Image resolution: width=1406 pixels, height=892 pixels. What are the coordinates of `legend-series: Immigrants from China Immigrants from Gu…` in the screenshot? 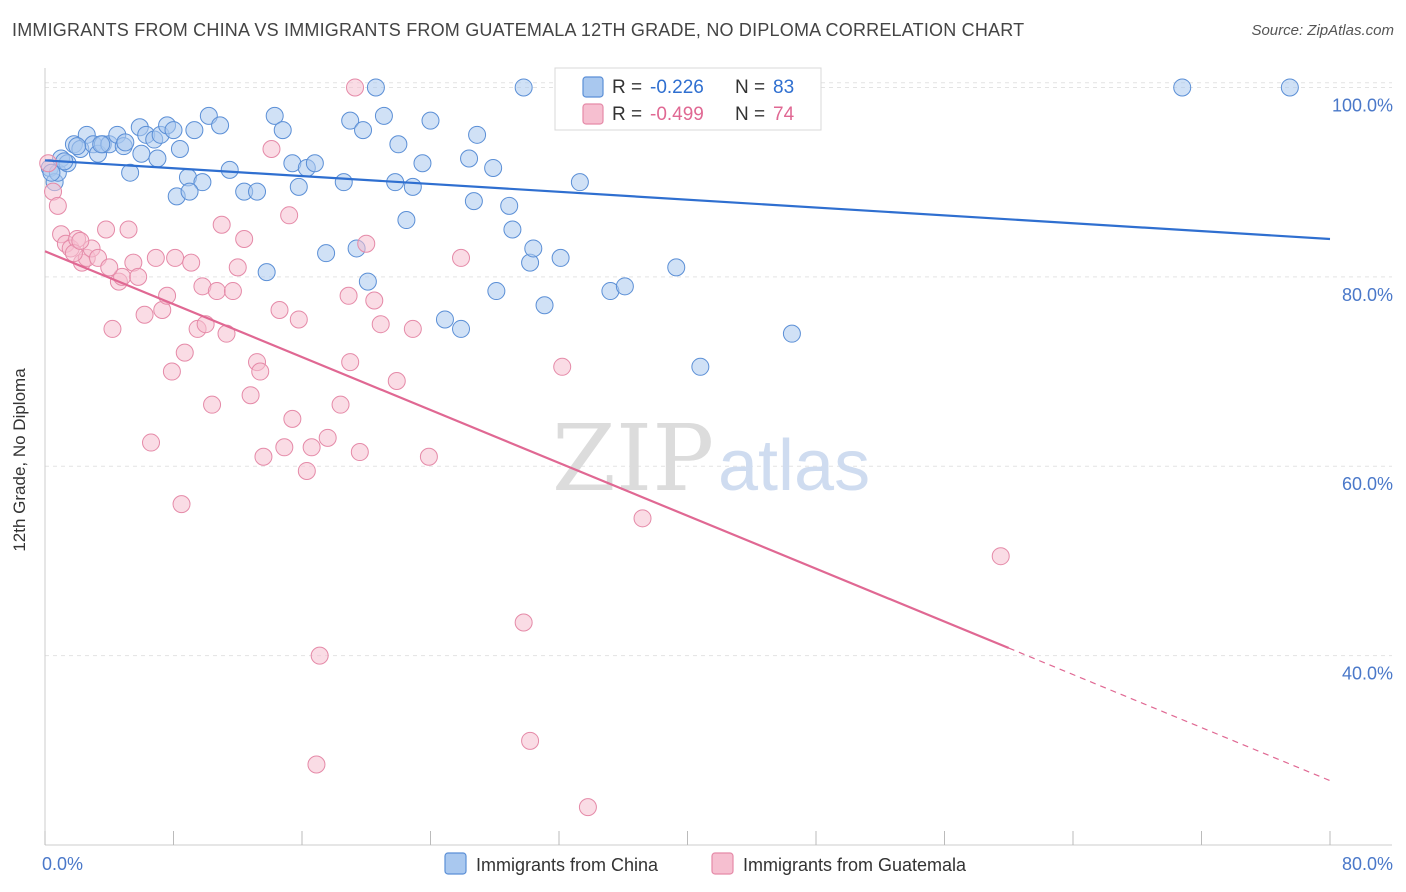 It's located at (705, 863).